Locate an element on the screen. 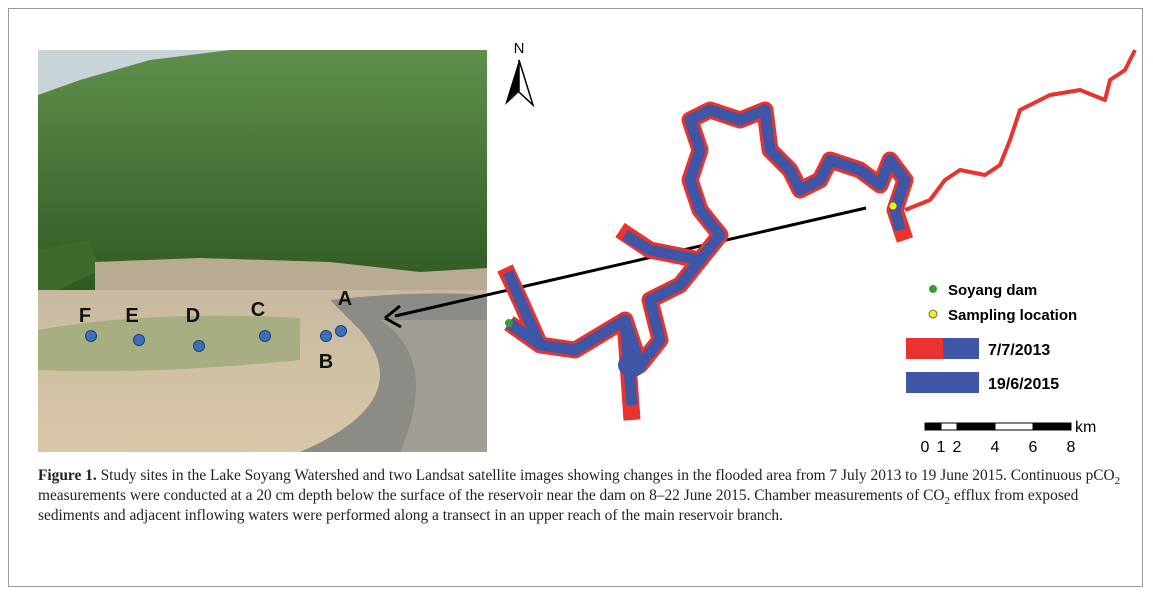 This screenshot has width=1153, height=597. legend-label: Sampling location is located at coordinates (1012, 315).